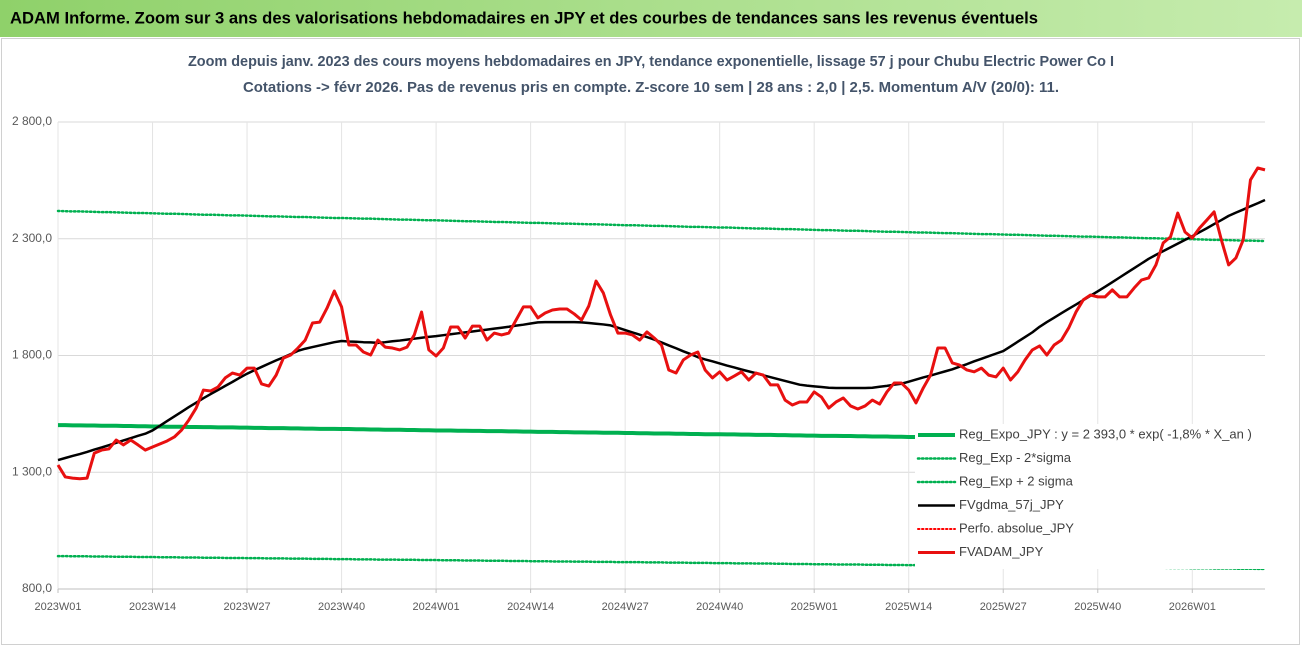 This screenshot has width=1302, height=647. Describe the element at coordinates (625, 607) in the screenshot. I see `x-tick-label: 2024W27` at that location.